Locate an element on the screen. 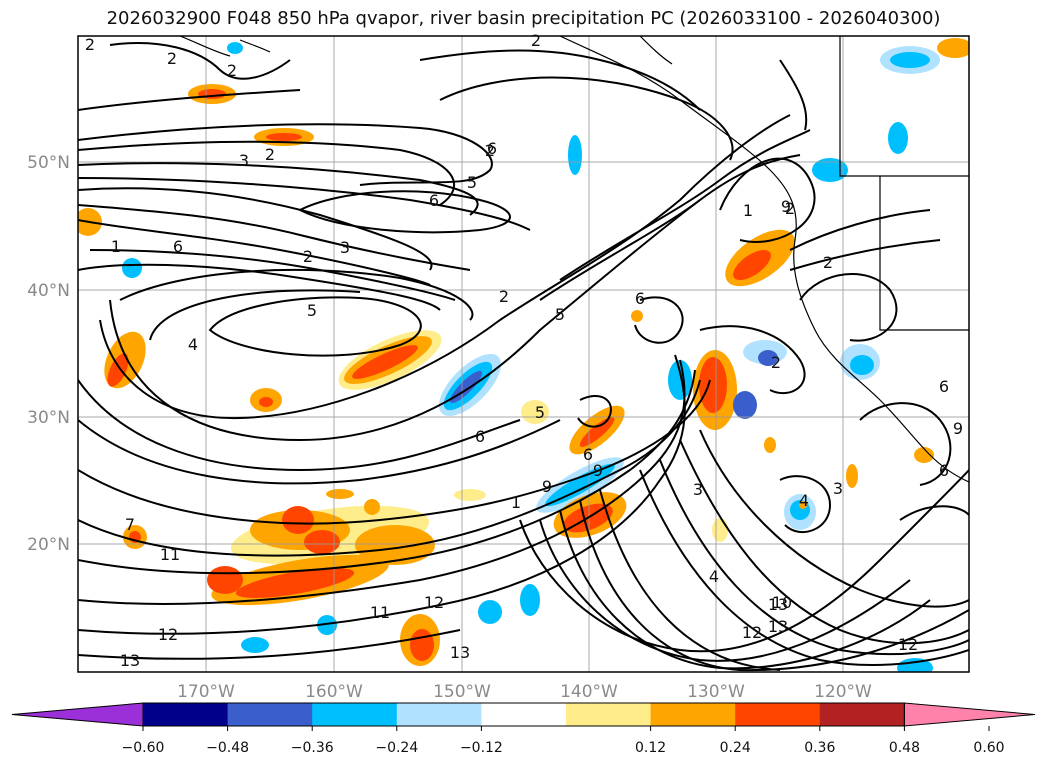  longitude-tick-label: 130°W is located at coordinates (716, 692).